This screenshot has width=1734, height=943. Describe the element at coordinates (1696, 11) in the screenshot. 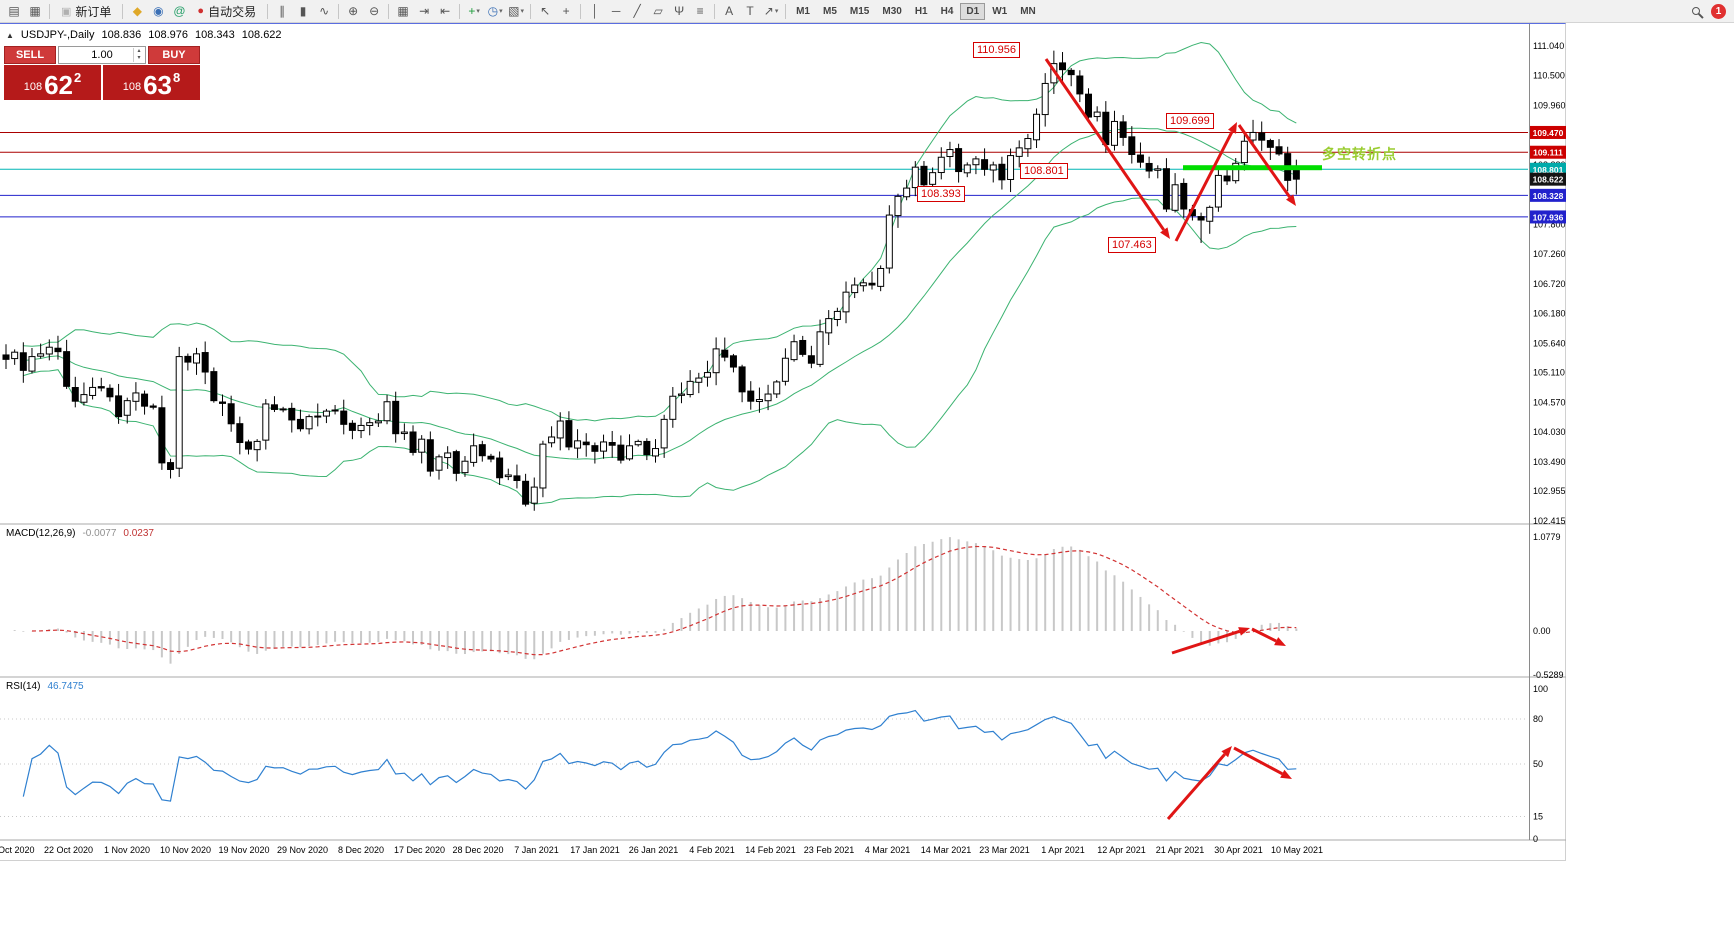

I see `search-icon` at that location.